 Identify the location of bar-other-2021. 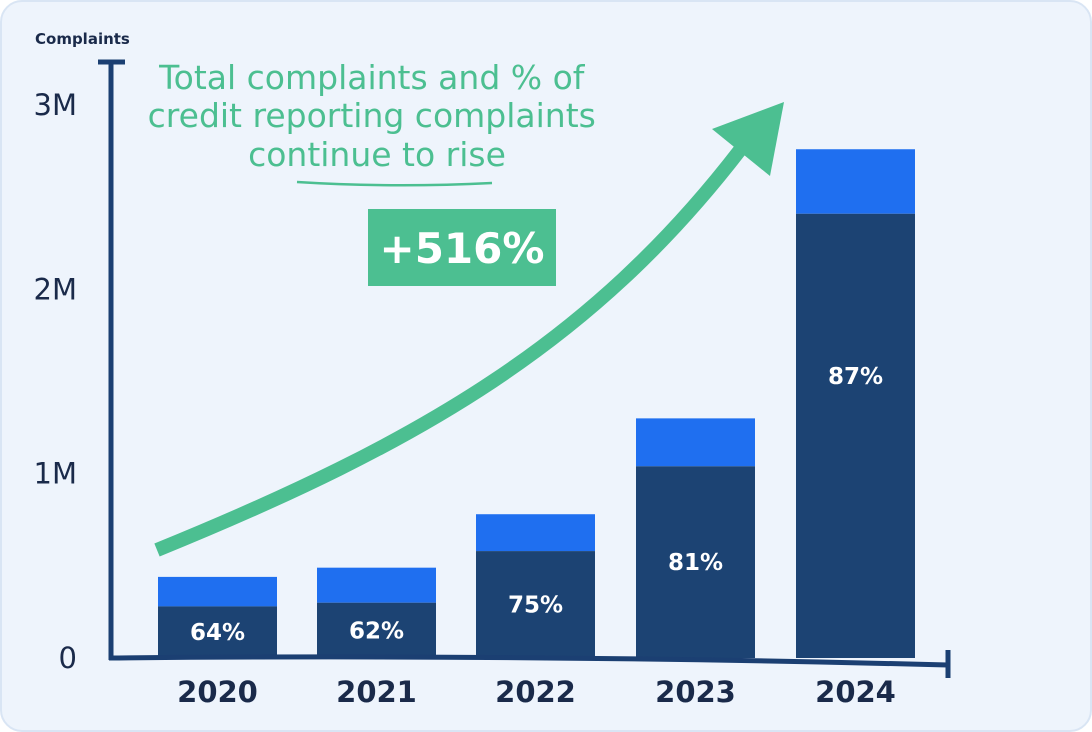
(376, 585).